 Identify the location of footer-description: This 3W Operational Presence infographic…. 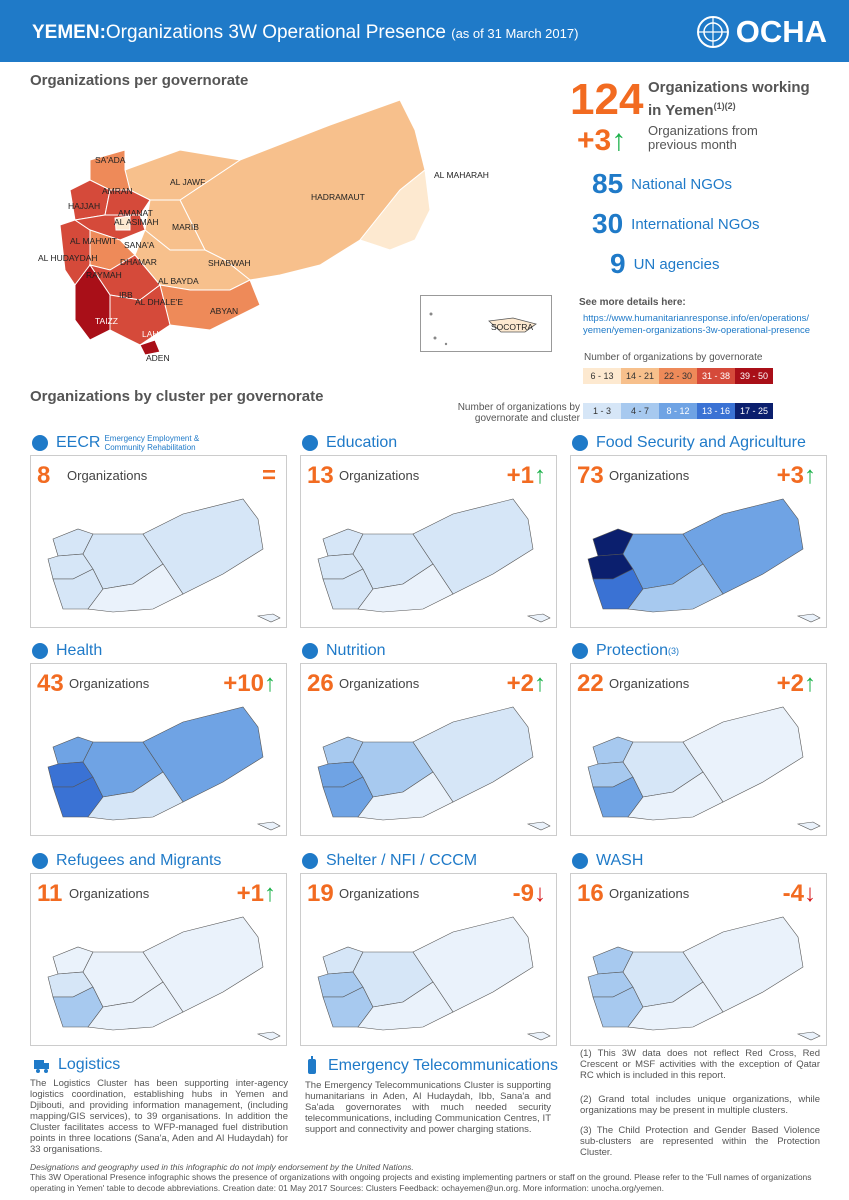
(421, 1182).